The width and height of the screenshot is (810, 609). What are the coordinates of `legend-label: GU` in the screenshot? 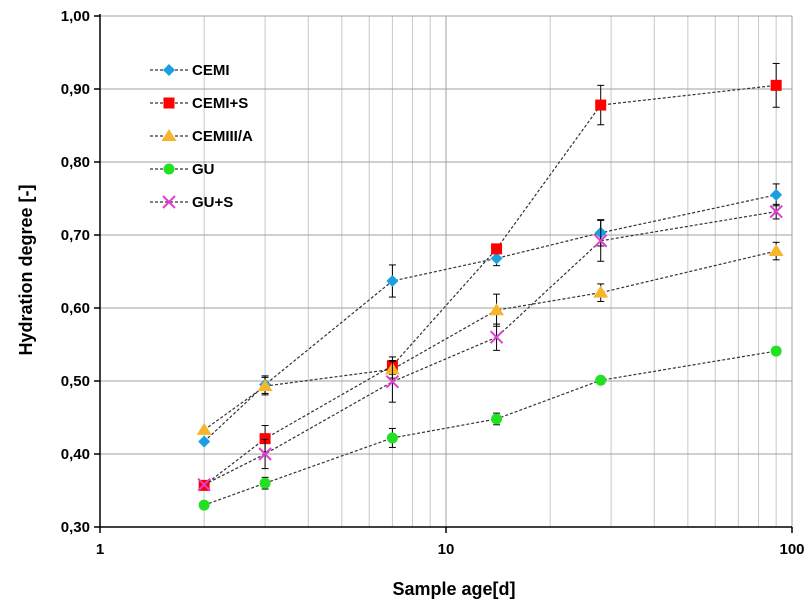 It's located at (203, 169).